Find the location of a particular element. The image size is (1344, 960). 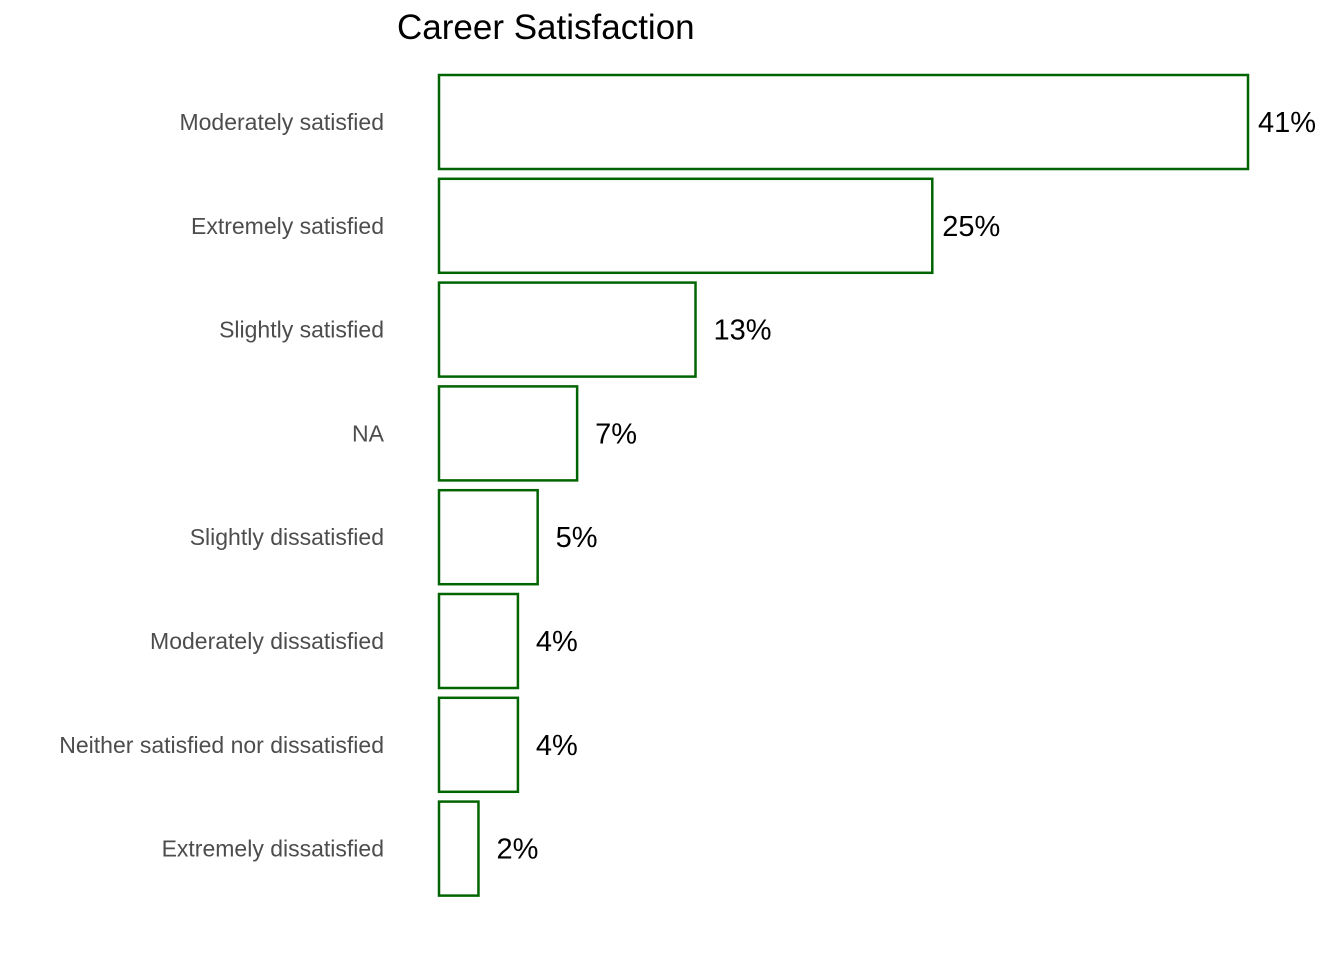

category-label: Slightly satisfied is located at coordinates (301, 330).